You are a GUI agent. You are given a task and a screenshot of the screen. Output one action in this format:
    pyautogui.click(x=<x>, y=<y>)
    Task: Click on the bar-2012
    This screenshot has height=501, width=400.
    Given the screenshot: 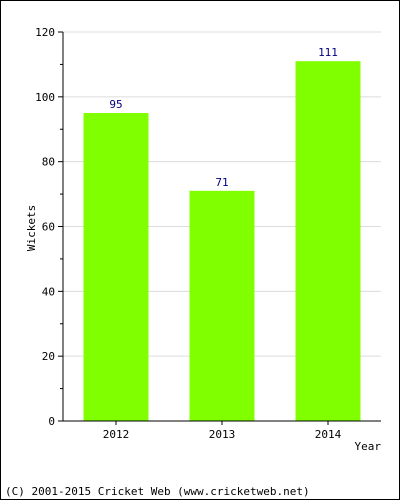 What is the action you would take?
    pyautogui.click(x=116, y=267)
    